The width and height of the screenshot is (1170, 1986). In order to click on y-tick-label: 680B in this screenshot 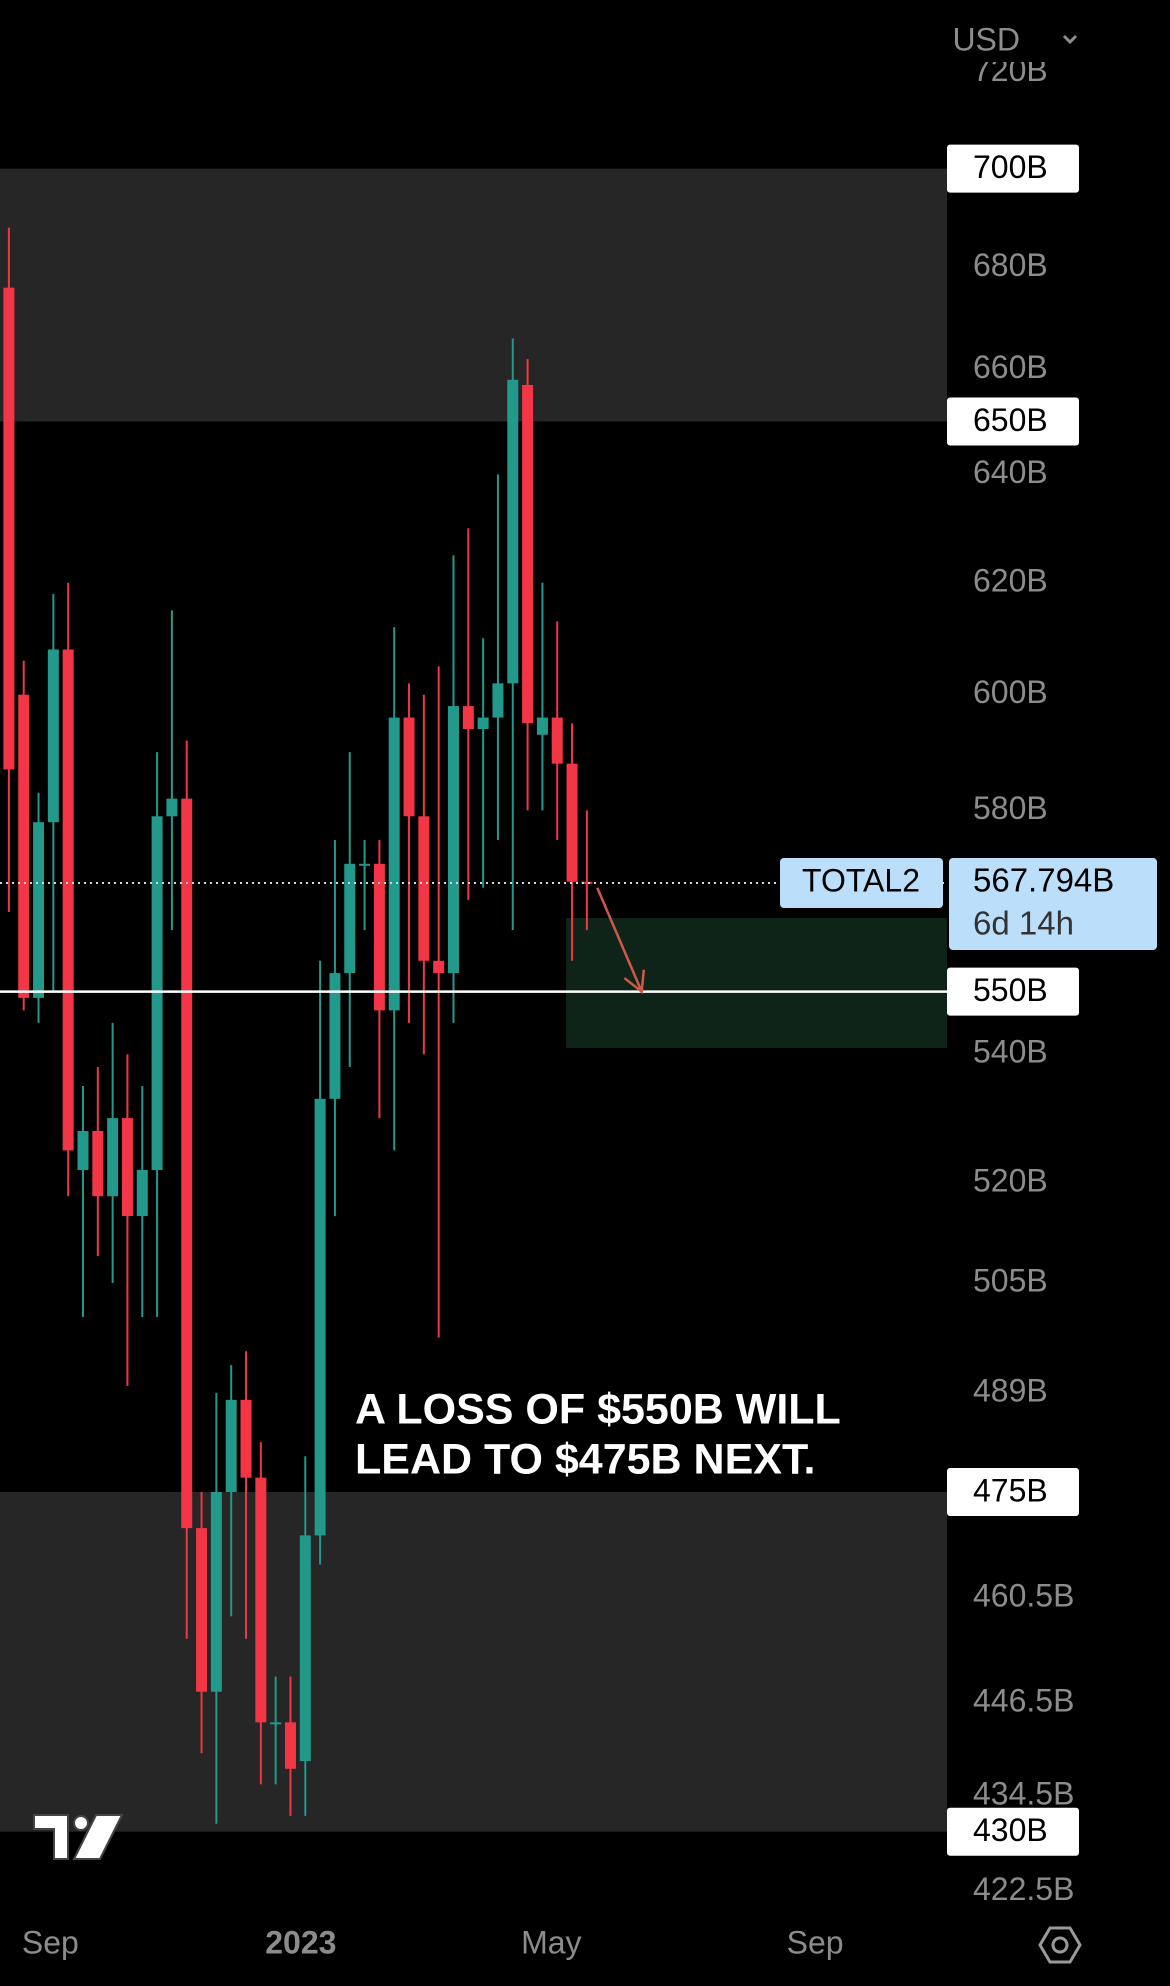, I will do `click(1010, 265)`.